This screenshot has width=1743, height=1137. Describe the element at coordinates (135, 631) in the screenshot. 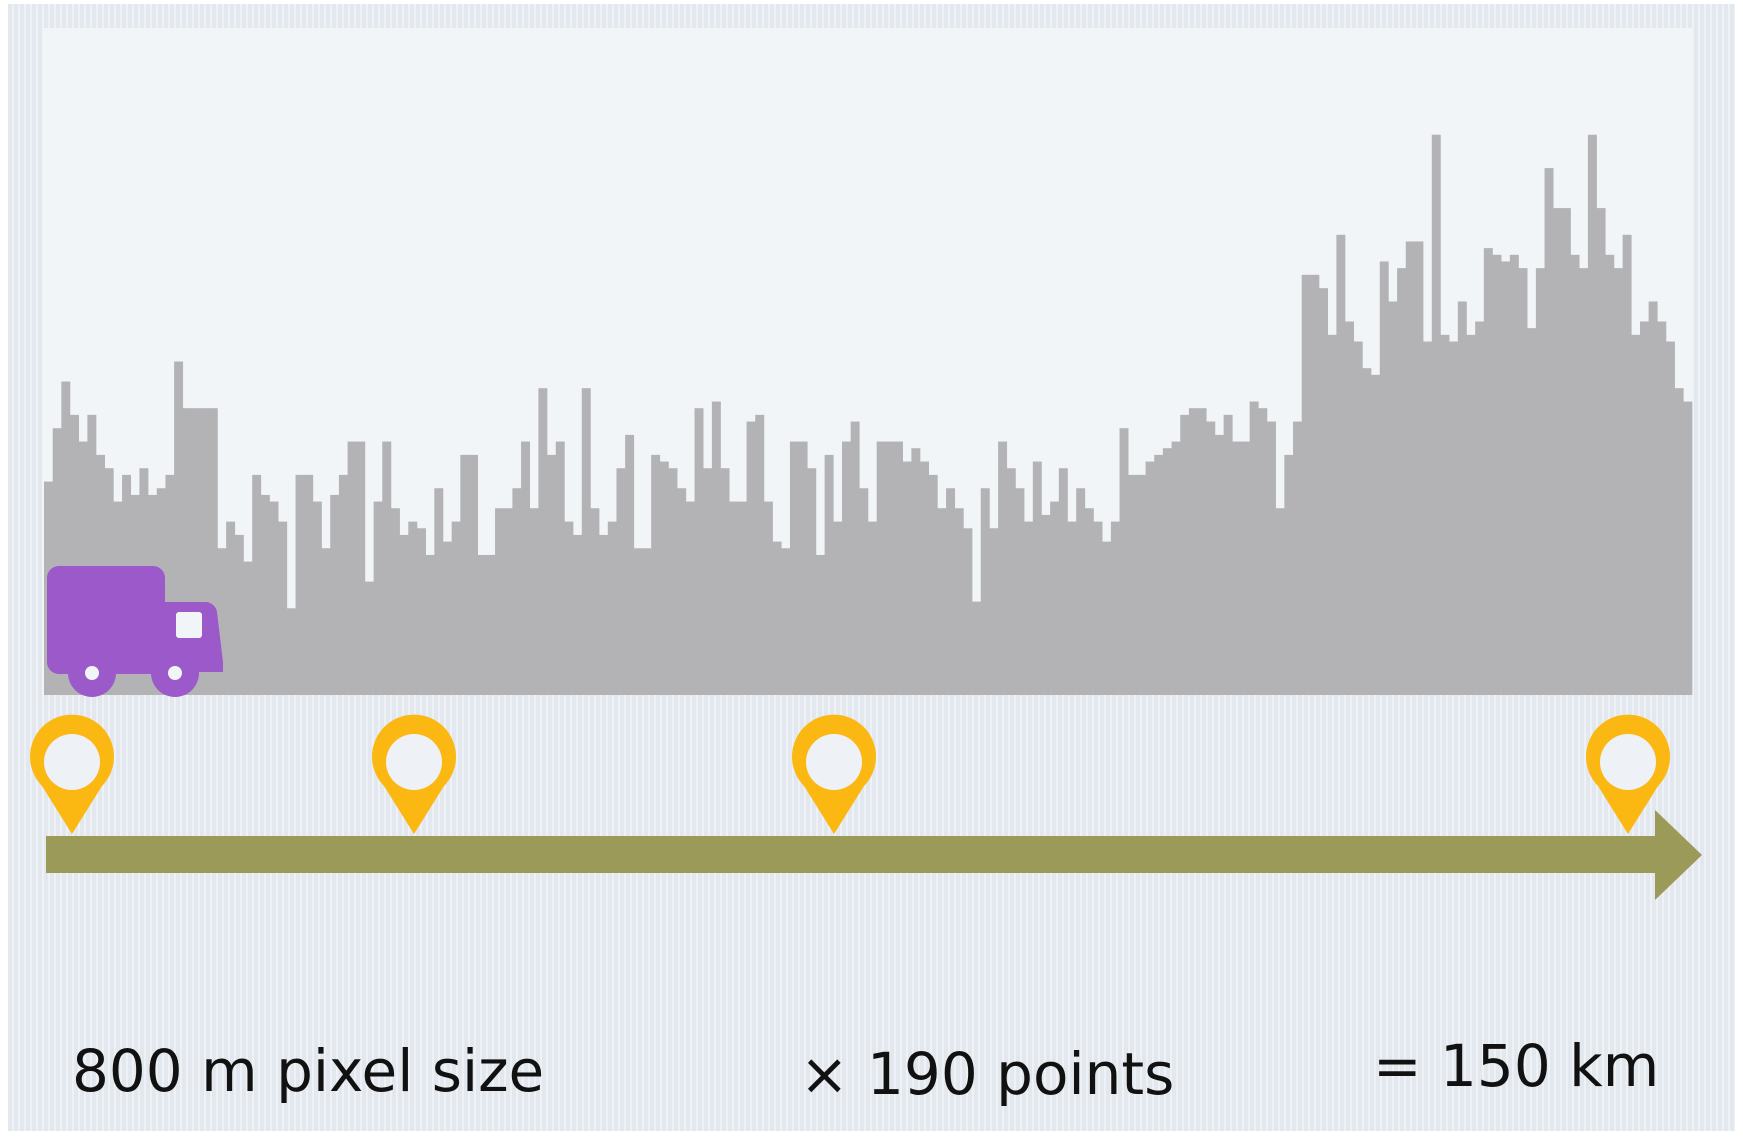

I see `truck-icon` at that location.